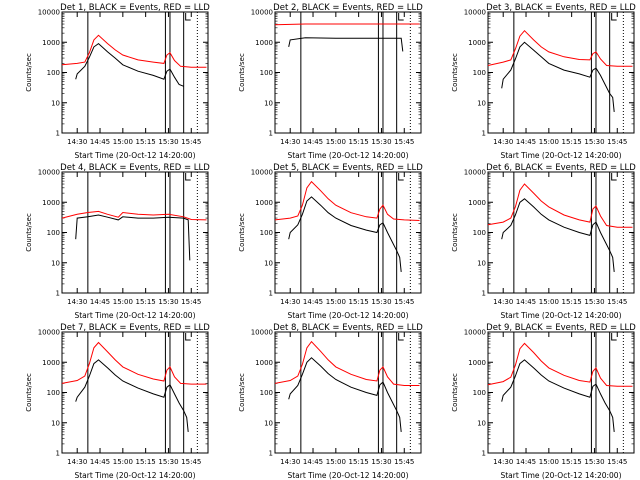 This screenshot has width=640, height=480. I want to click on chart-title: Det 4, BLACK = Events, RED = LLD, so click(135, 168).